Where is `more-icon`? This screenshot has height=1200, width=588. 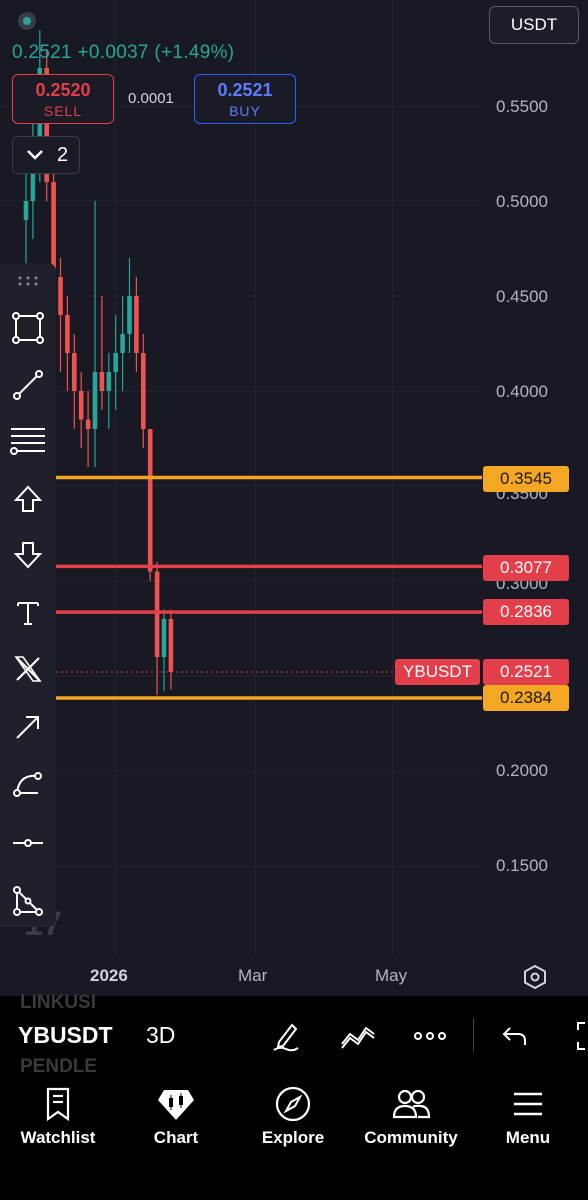 more-icon is located at coordinates (430, 1036).